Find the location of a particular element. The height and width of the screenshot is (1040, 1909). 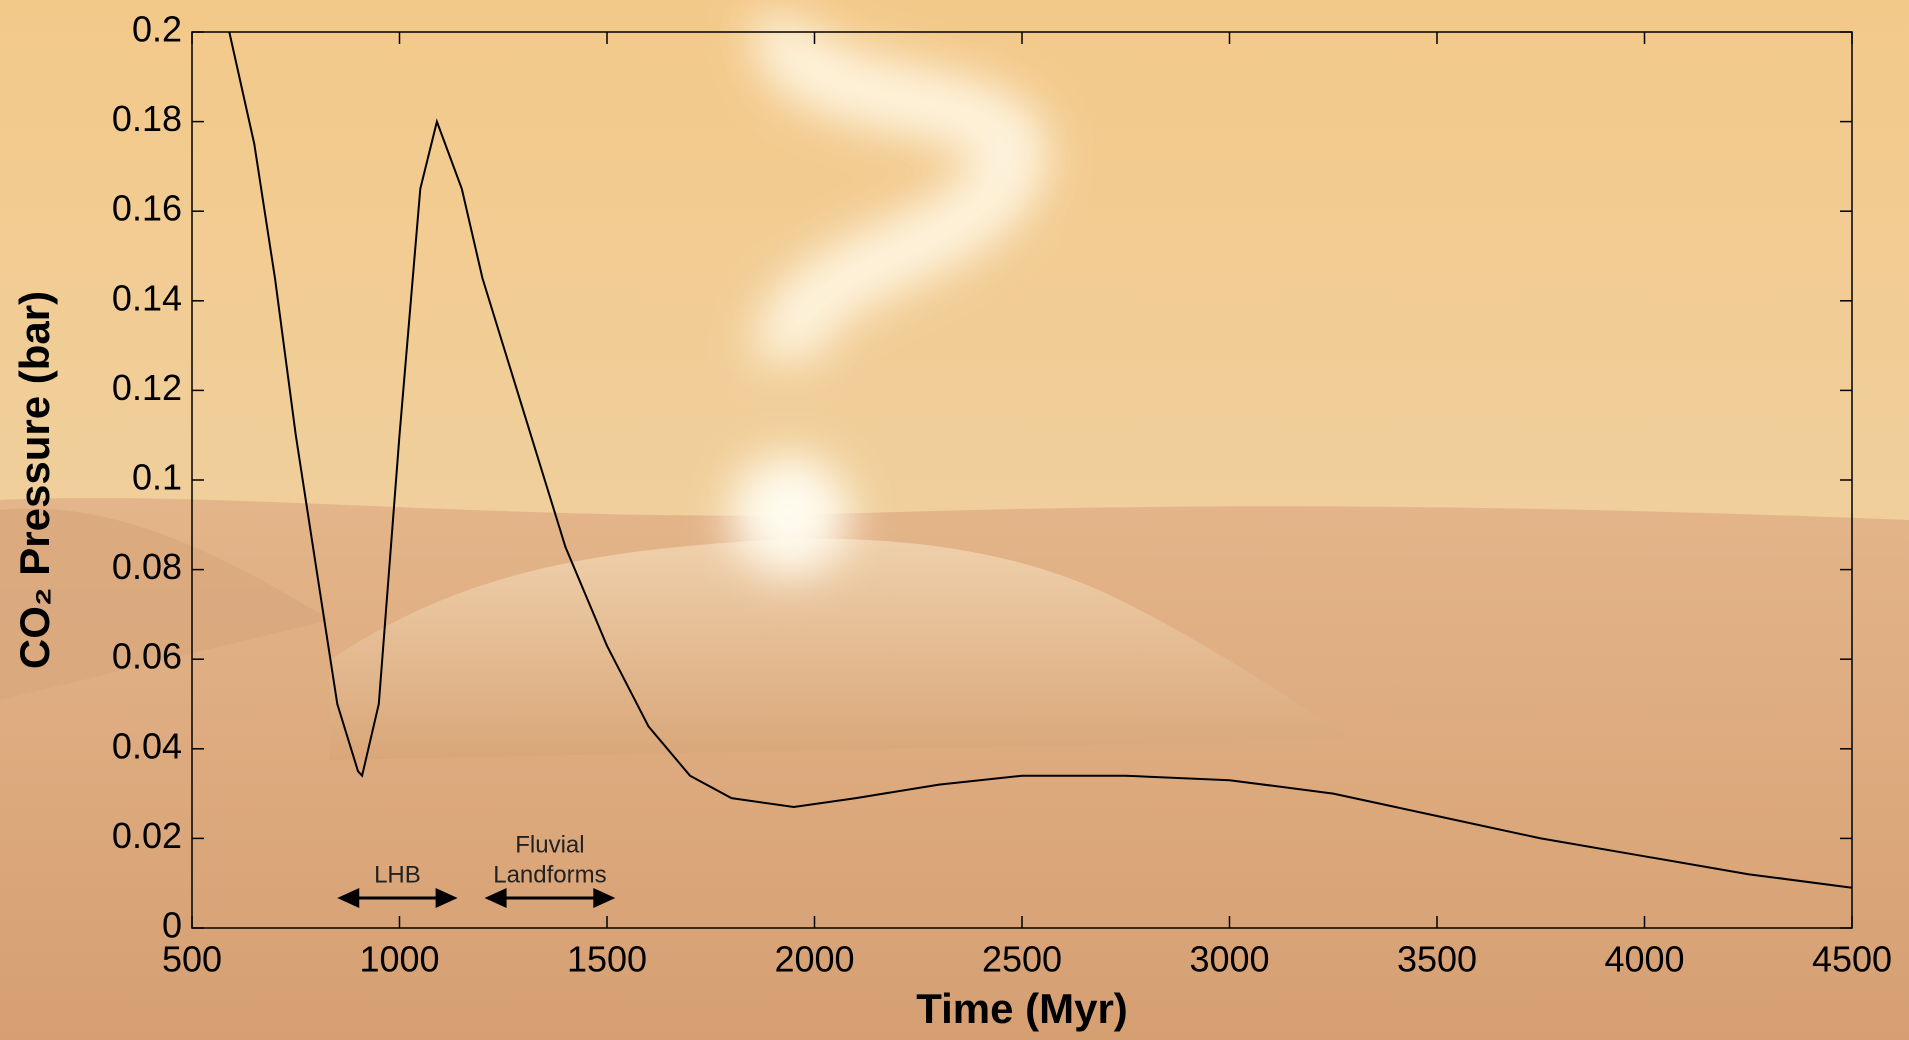

question-mark-glow is located at coordinates (901, 187).